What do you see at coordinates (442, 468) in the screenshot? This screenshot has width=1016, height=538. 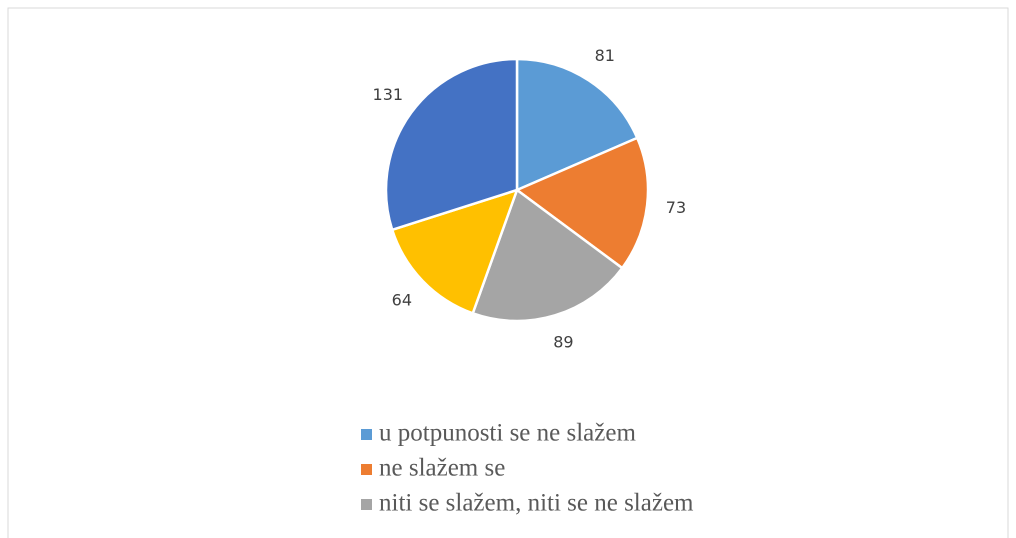 I see `legend-label: ne slažem se` at bounding box center [442, 468].